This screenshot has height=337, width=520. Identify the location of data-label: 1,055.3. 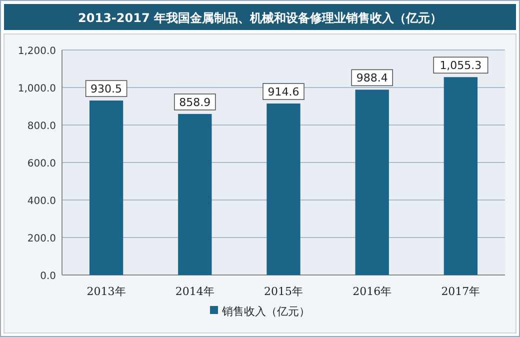
(461, 65).